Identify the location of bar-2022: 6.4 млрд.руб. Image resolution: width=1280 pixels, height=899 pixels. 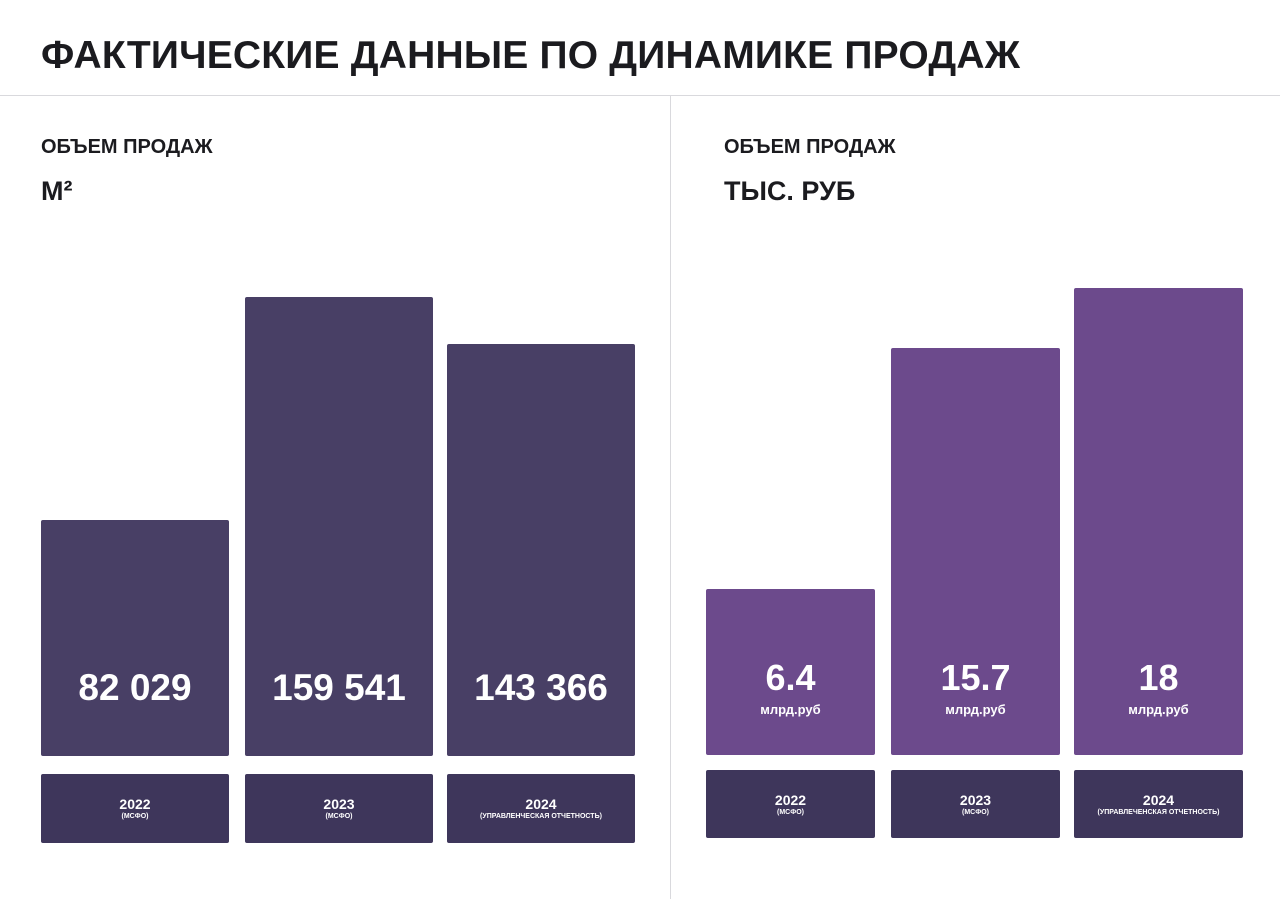
(790, 672).